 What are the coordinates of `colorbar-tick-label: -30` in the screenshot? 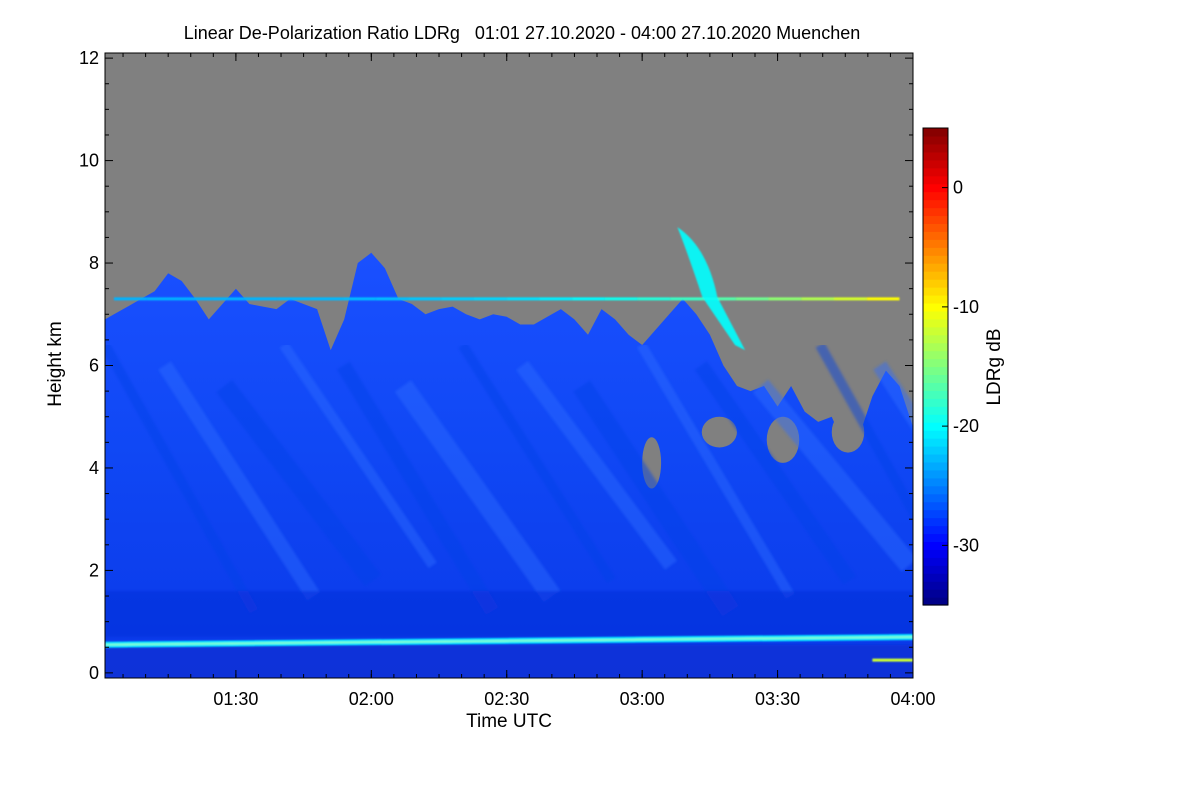 It's located at (966, 545).